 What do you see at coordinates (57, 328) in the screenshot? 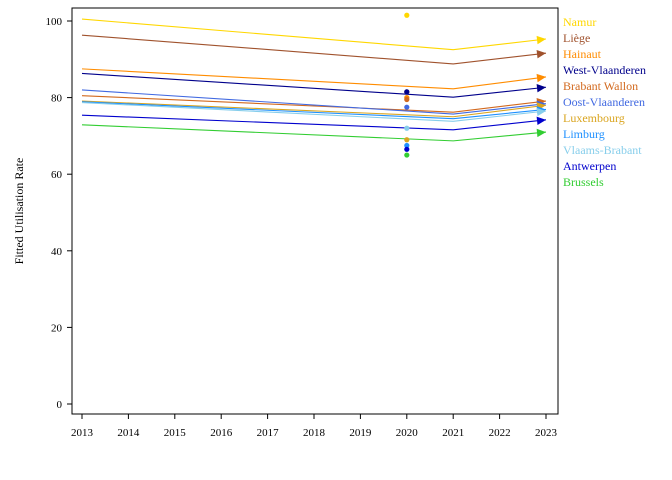
I see `y-tick-label: 20` at bounding box center [57, 328].